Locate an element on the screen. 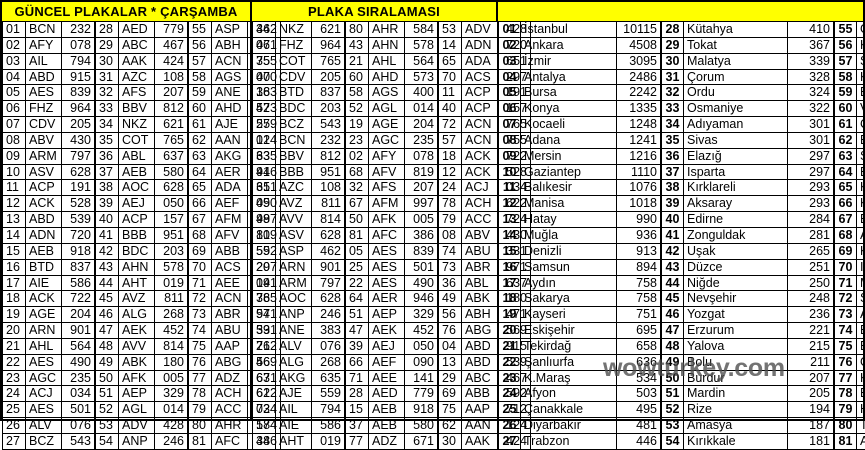 This screenshot has width=865, height=450. city-rank: 11 is located at coordinates (510, 188).